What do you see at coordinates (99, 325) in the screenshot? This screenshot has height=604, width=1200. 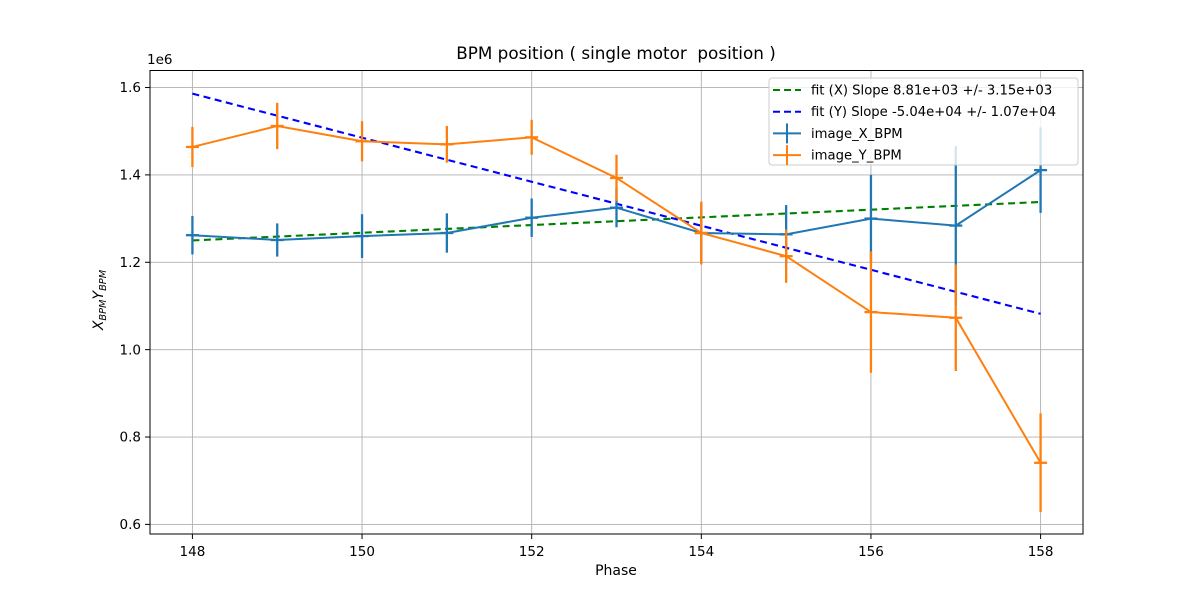 I see `ylabel-x: X` at bounding box center [99, 325].